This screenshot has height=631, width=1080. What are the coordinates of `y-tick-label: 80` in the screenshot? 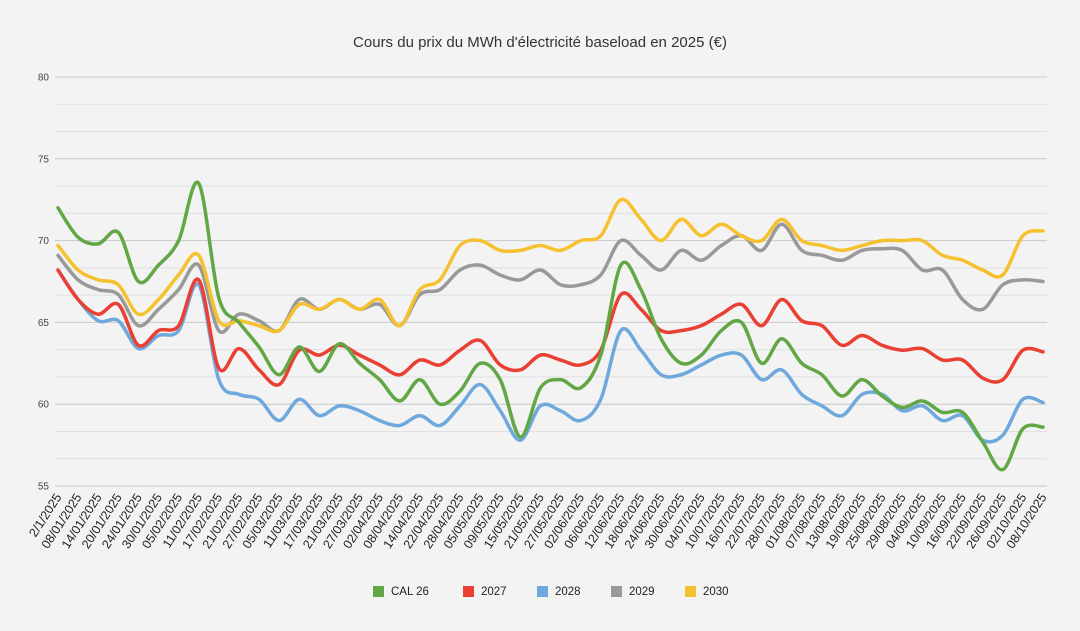 It's located at (44, 78).